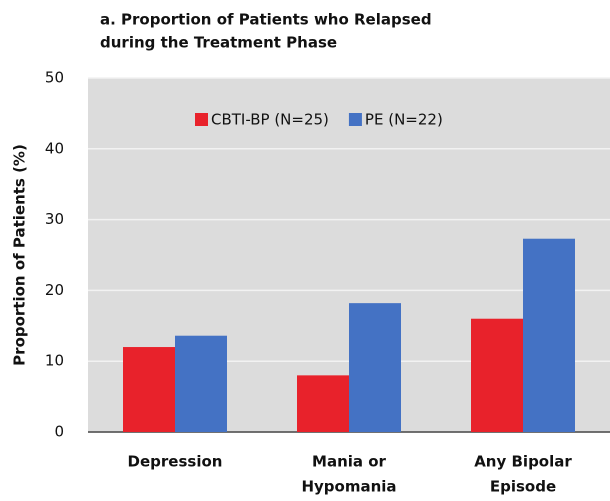  Describe the element at coordinates (20, 255) in the screenshot. I see `y-axis-label: Proportion of Patients (%)` at that location.